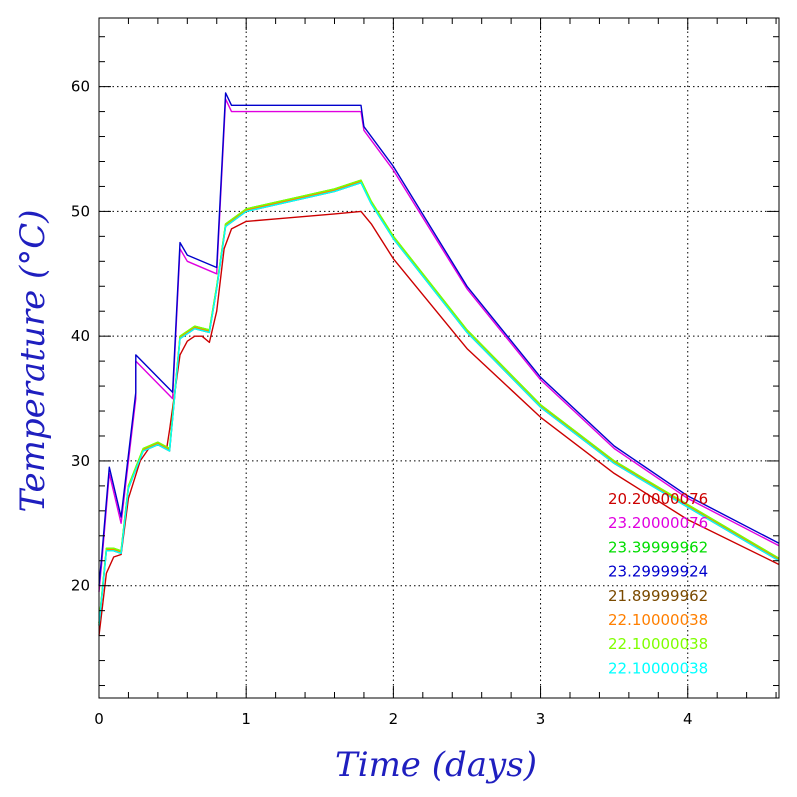 The height and width of the screenshot is (797, 797). Describe the element at coordinates (658, 547) in the screenshot. I see `legend-entry-3: 23.39999962` at that location.